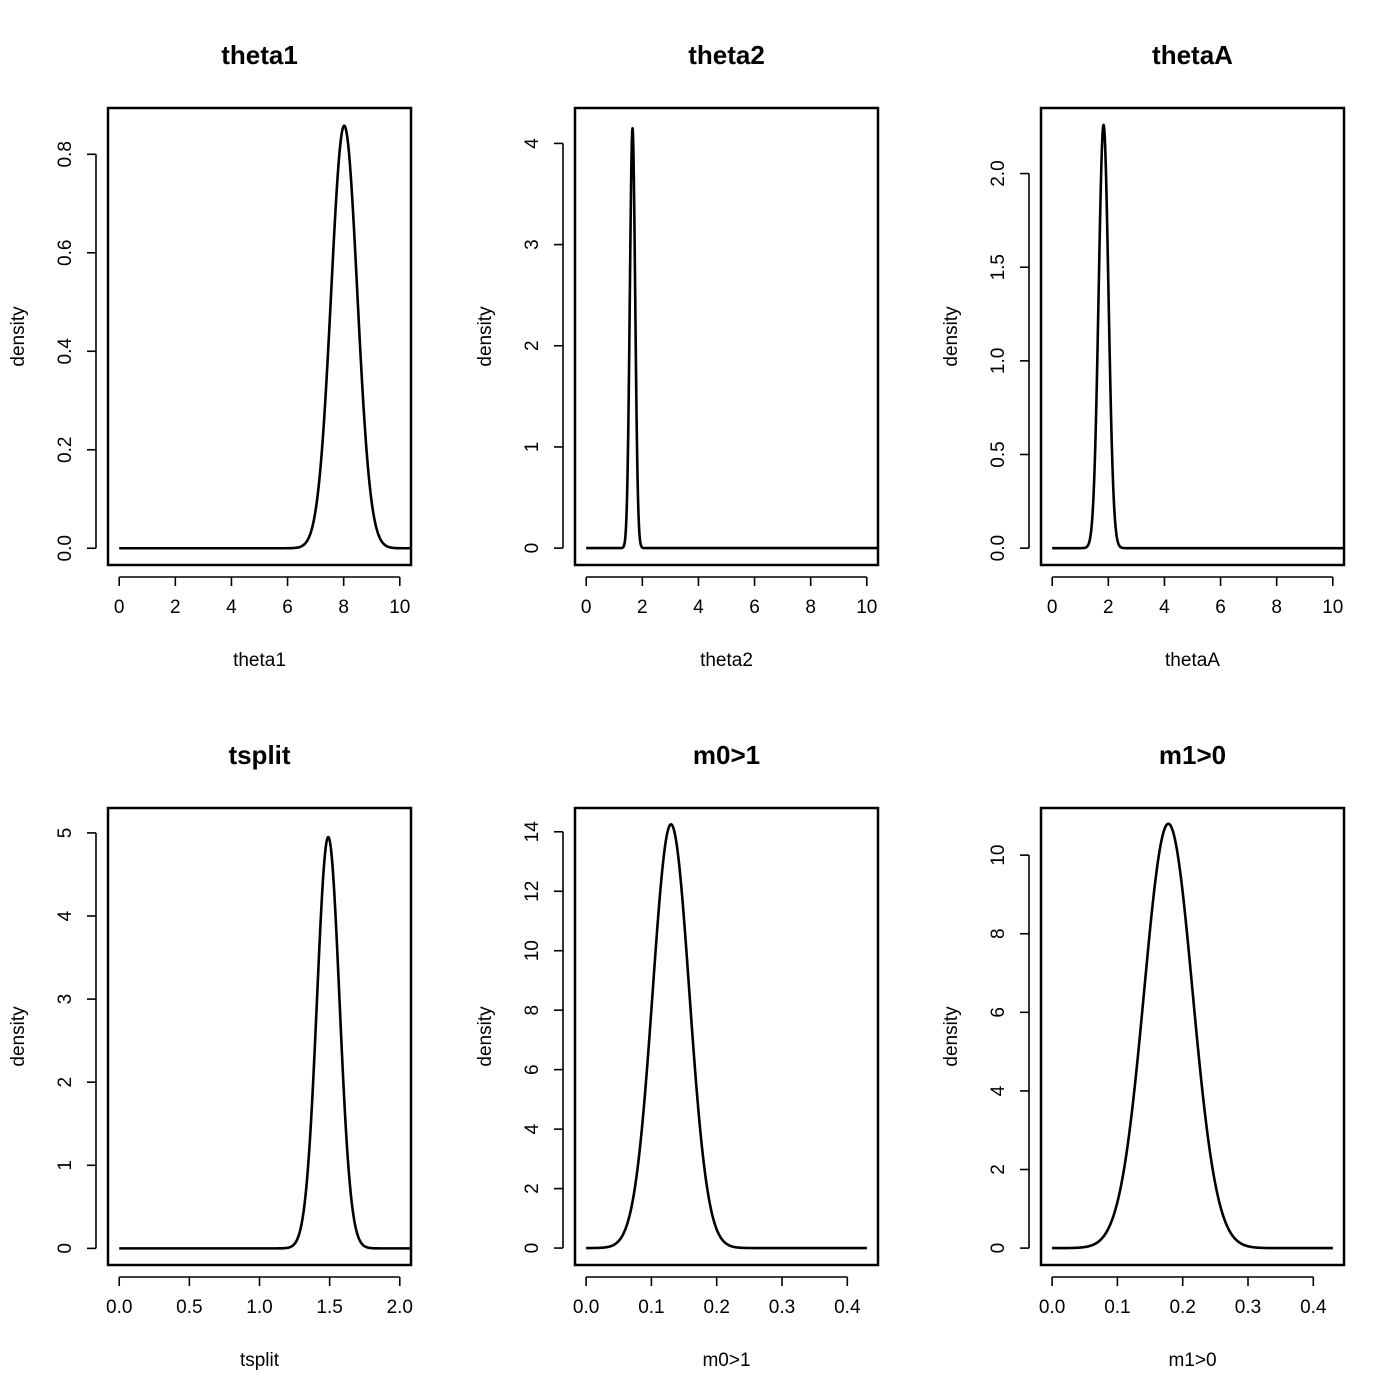 This screenshot has width=1400, height=1400. Describe the element at coordinates (1192, 55) in the screenshot. I see `chart-title: thetaA` at that location.